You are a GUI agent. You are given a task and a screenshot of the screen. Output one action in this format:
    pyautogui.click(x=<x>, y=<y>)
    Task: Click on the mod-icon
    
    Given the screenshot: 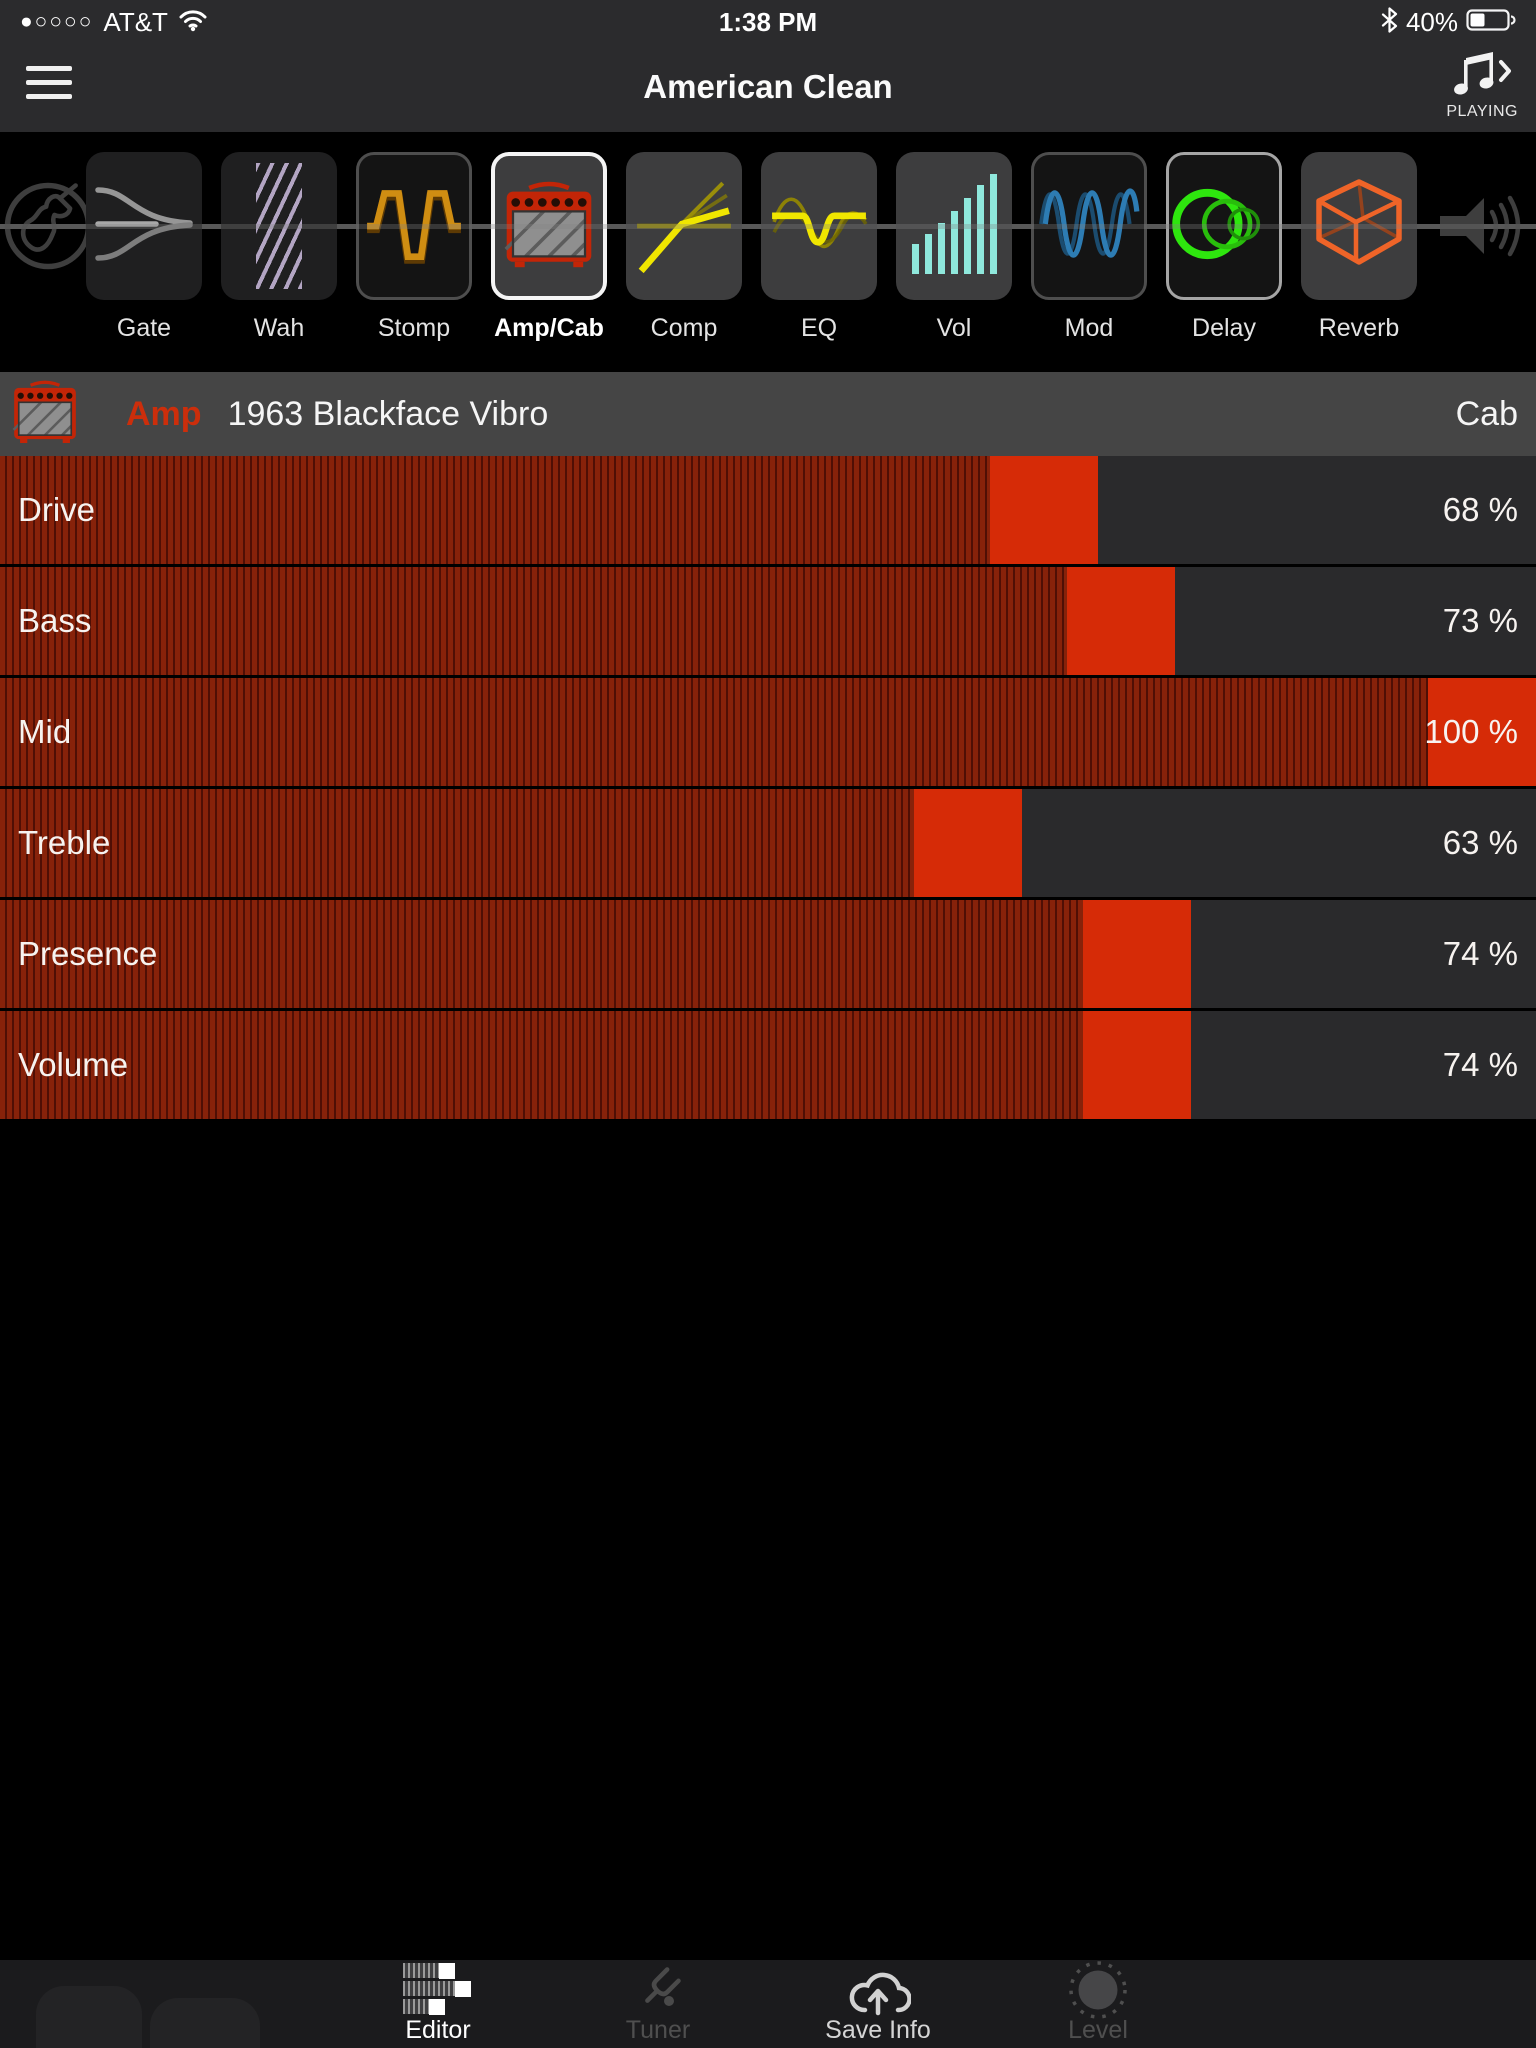 What is the action you would take?
    pyautogui.click(x=1089, y=226)
    